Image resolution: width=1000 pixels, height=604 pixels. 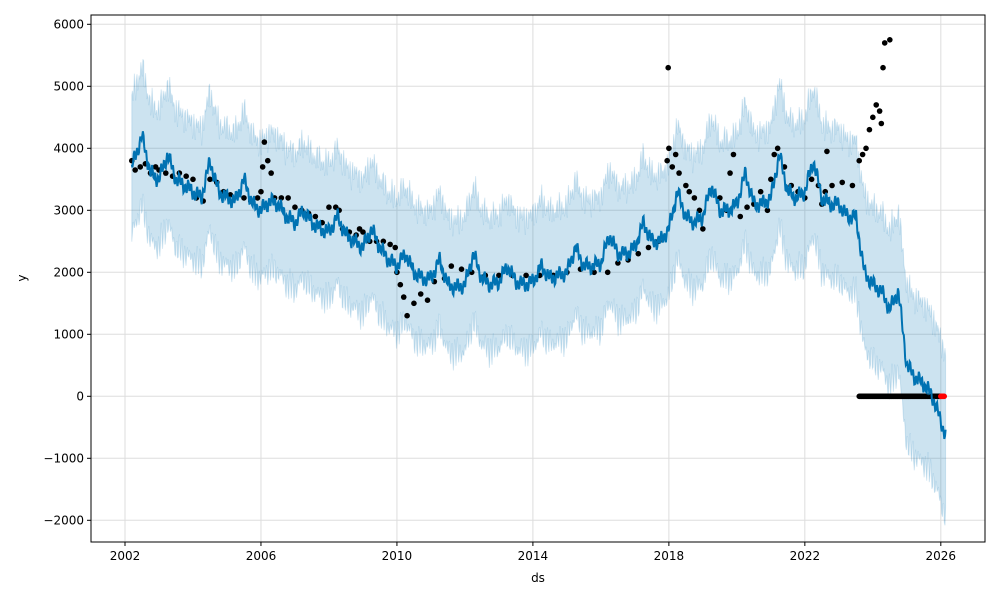 I want to click on y-axis-label: y, so click(x=22, y=277).